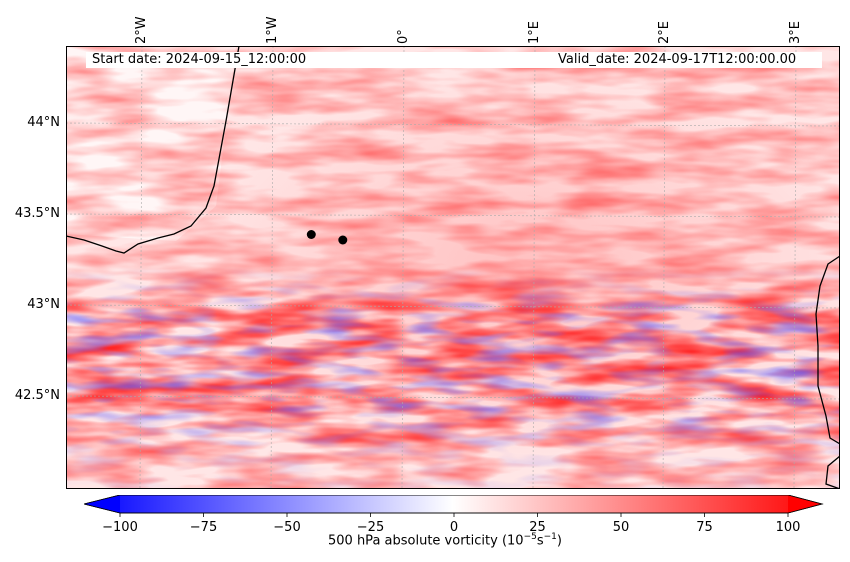  I want to click on colorbar-title-unit-exp: −1, so click(550, 537).